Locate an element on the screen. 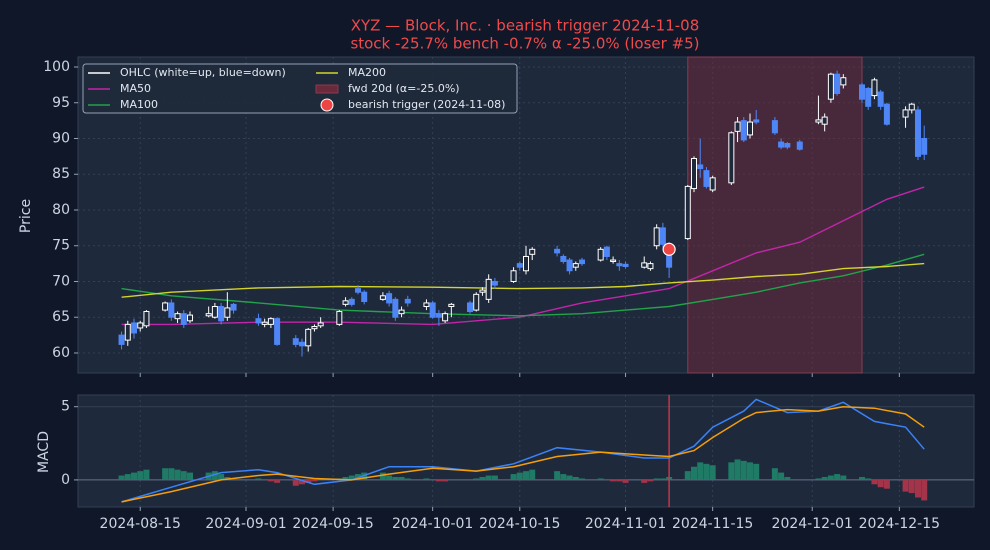 This screenshot has height=550, width=990. y-tick-label: 5 is located at coordinates (65, 407).